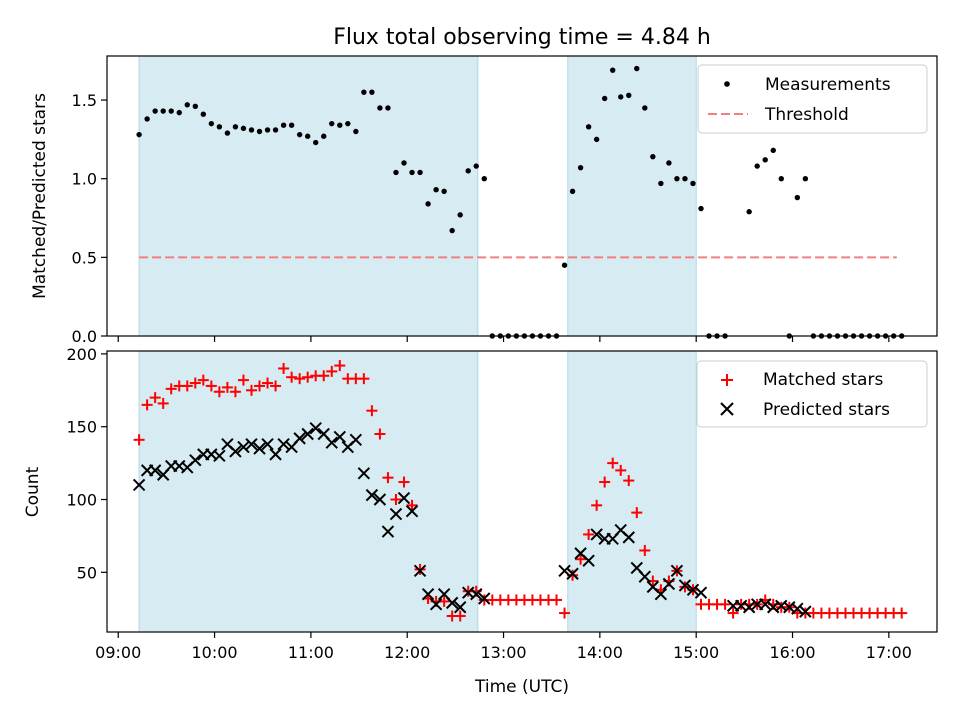  I want to click on legend-matched-marker, so click(727, 380).